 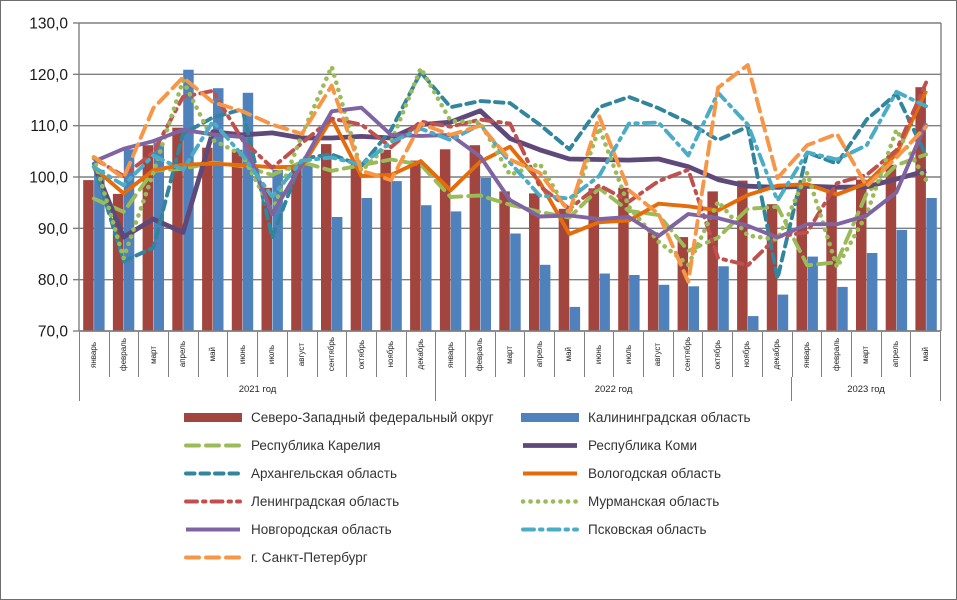 What do you see at coordinates (272, 354) in the screenshot?
I see `x-month-cell: июль` at bounding box center [272, 354].